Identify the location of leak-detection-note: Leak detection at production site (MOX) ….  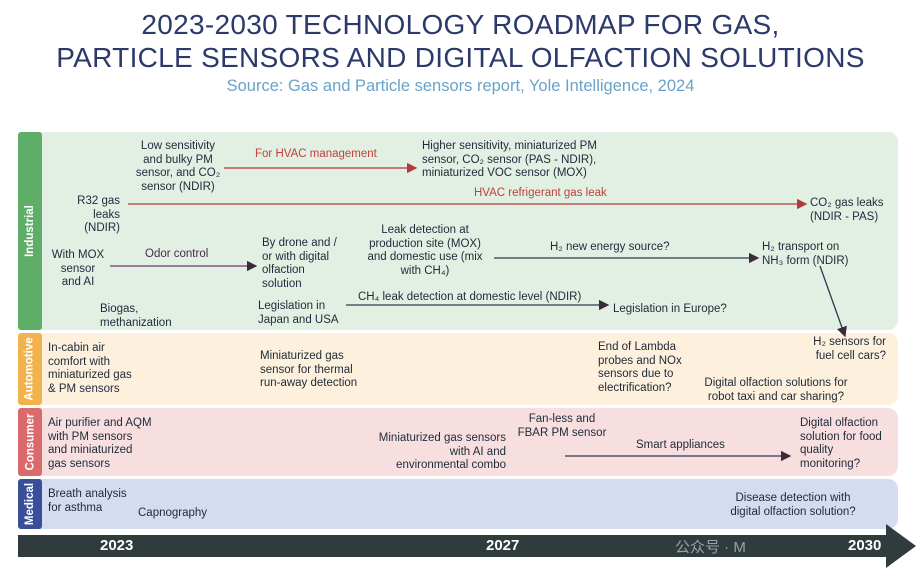
(425, 250).